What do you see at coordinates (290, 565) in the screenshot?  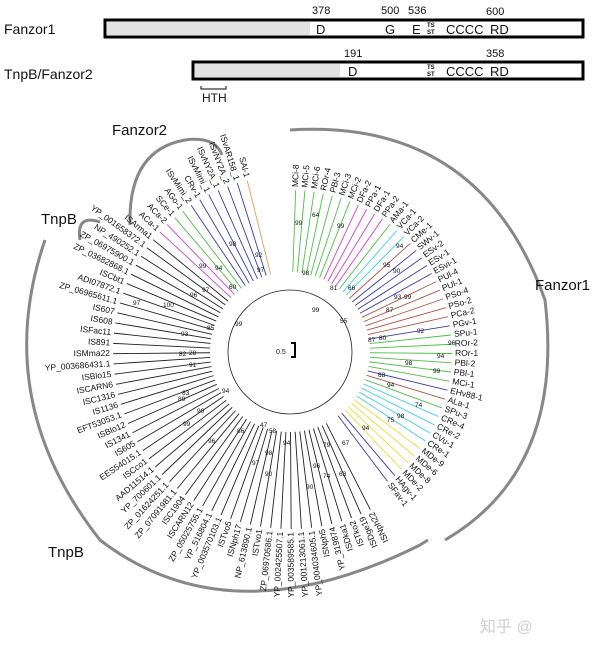 I see `leaf-label: YP_003589585.1` at bounding box center [290, 565].